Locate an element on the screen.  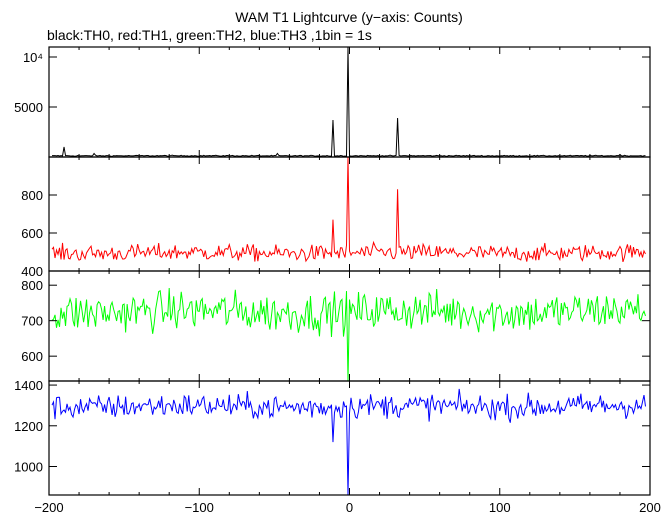
x-tick-label: 100 is located at coordinates (500, 507).